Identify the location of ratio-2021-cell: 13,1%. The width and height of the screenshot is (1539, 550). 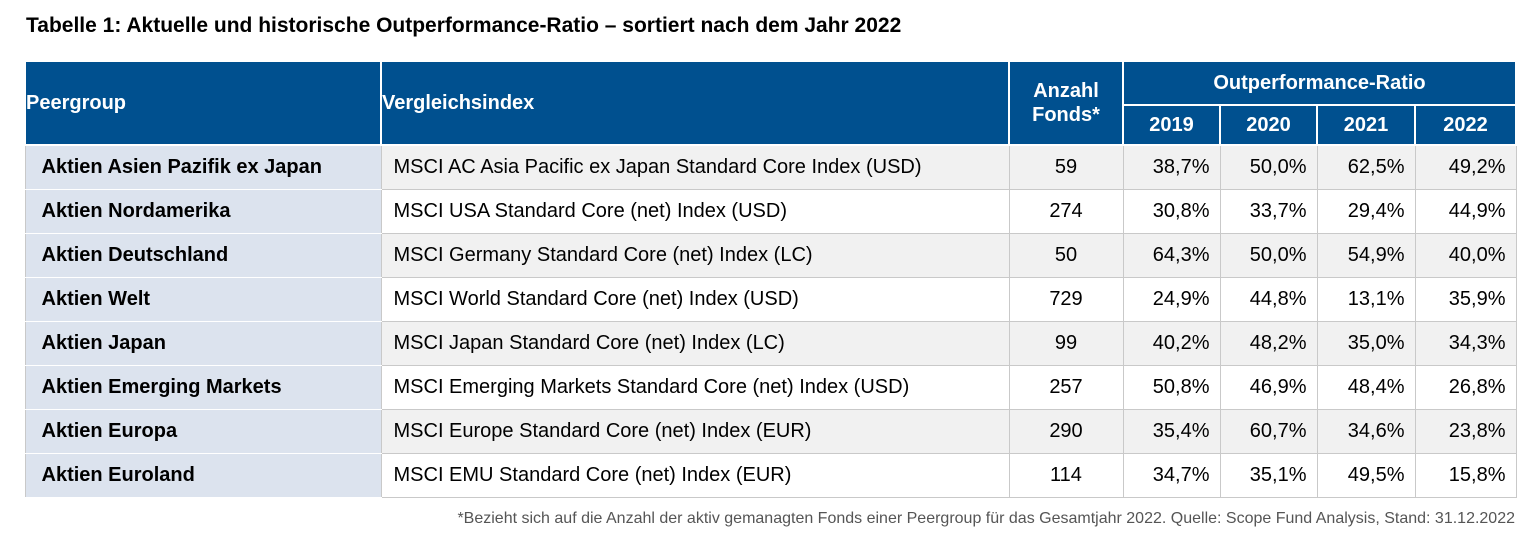
(1366, 299).